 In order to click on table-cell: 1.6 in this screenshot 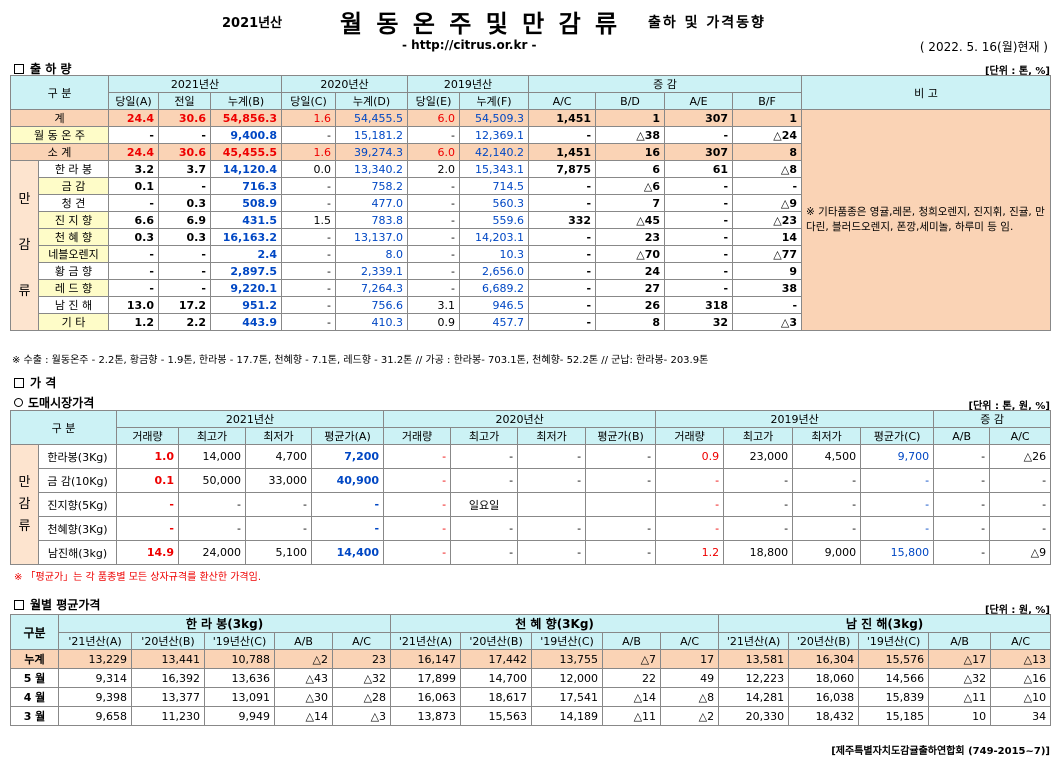, I will do `click(308, 152)`.